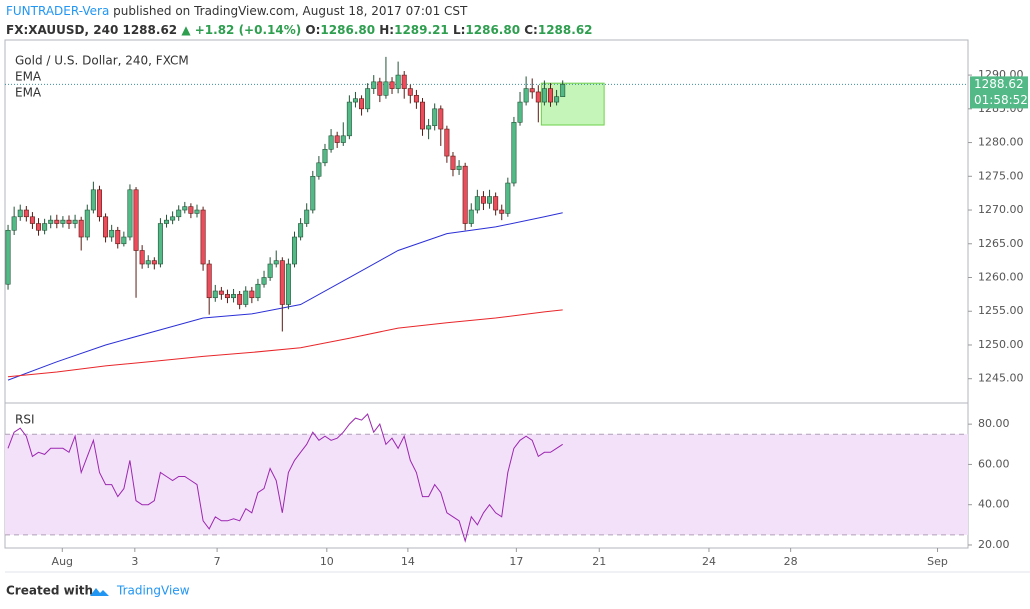  I want to click on x-tick-label: 28, so click(791, 561).